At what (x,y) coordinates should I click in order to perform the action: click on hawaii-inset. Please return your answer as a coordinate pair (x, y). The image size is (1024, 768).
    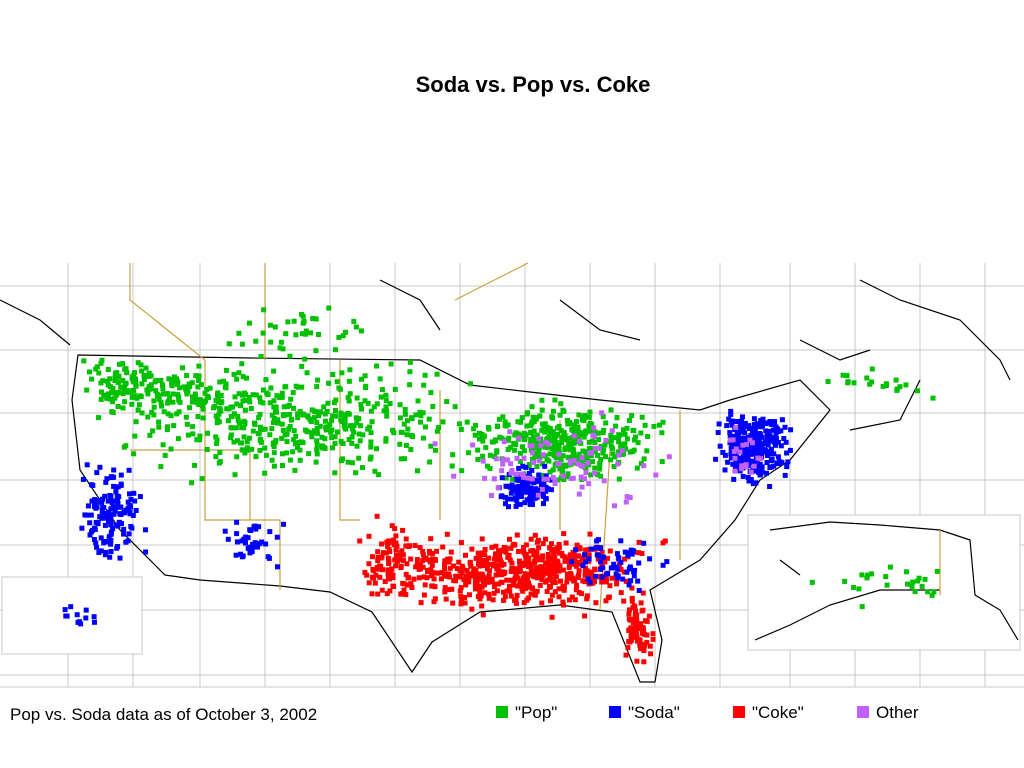
    Looking at the image, I should click on (72, 615).